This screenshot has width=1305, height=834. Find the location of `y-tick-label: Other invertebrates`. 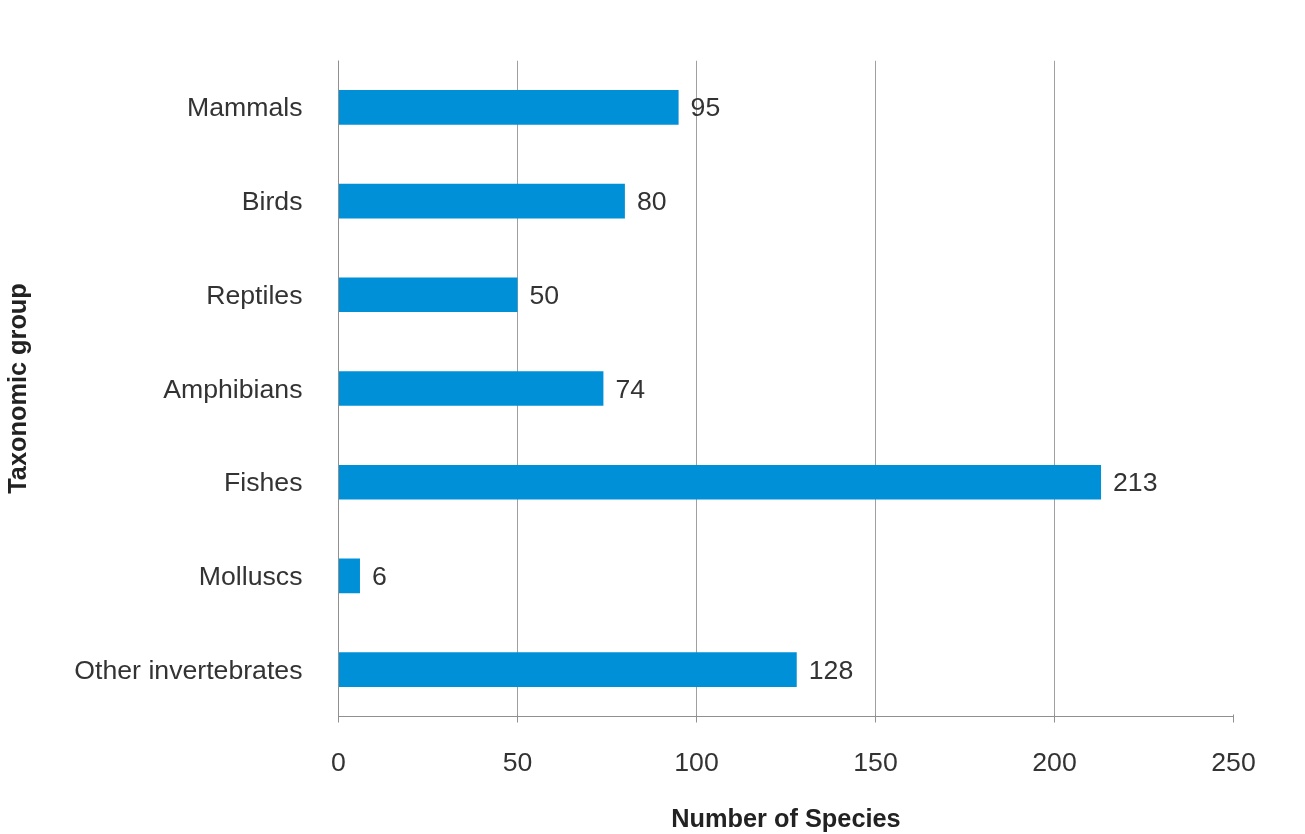

y-tick-label: Other invertebrates is located at coordinates (188, 669).